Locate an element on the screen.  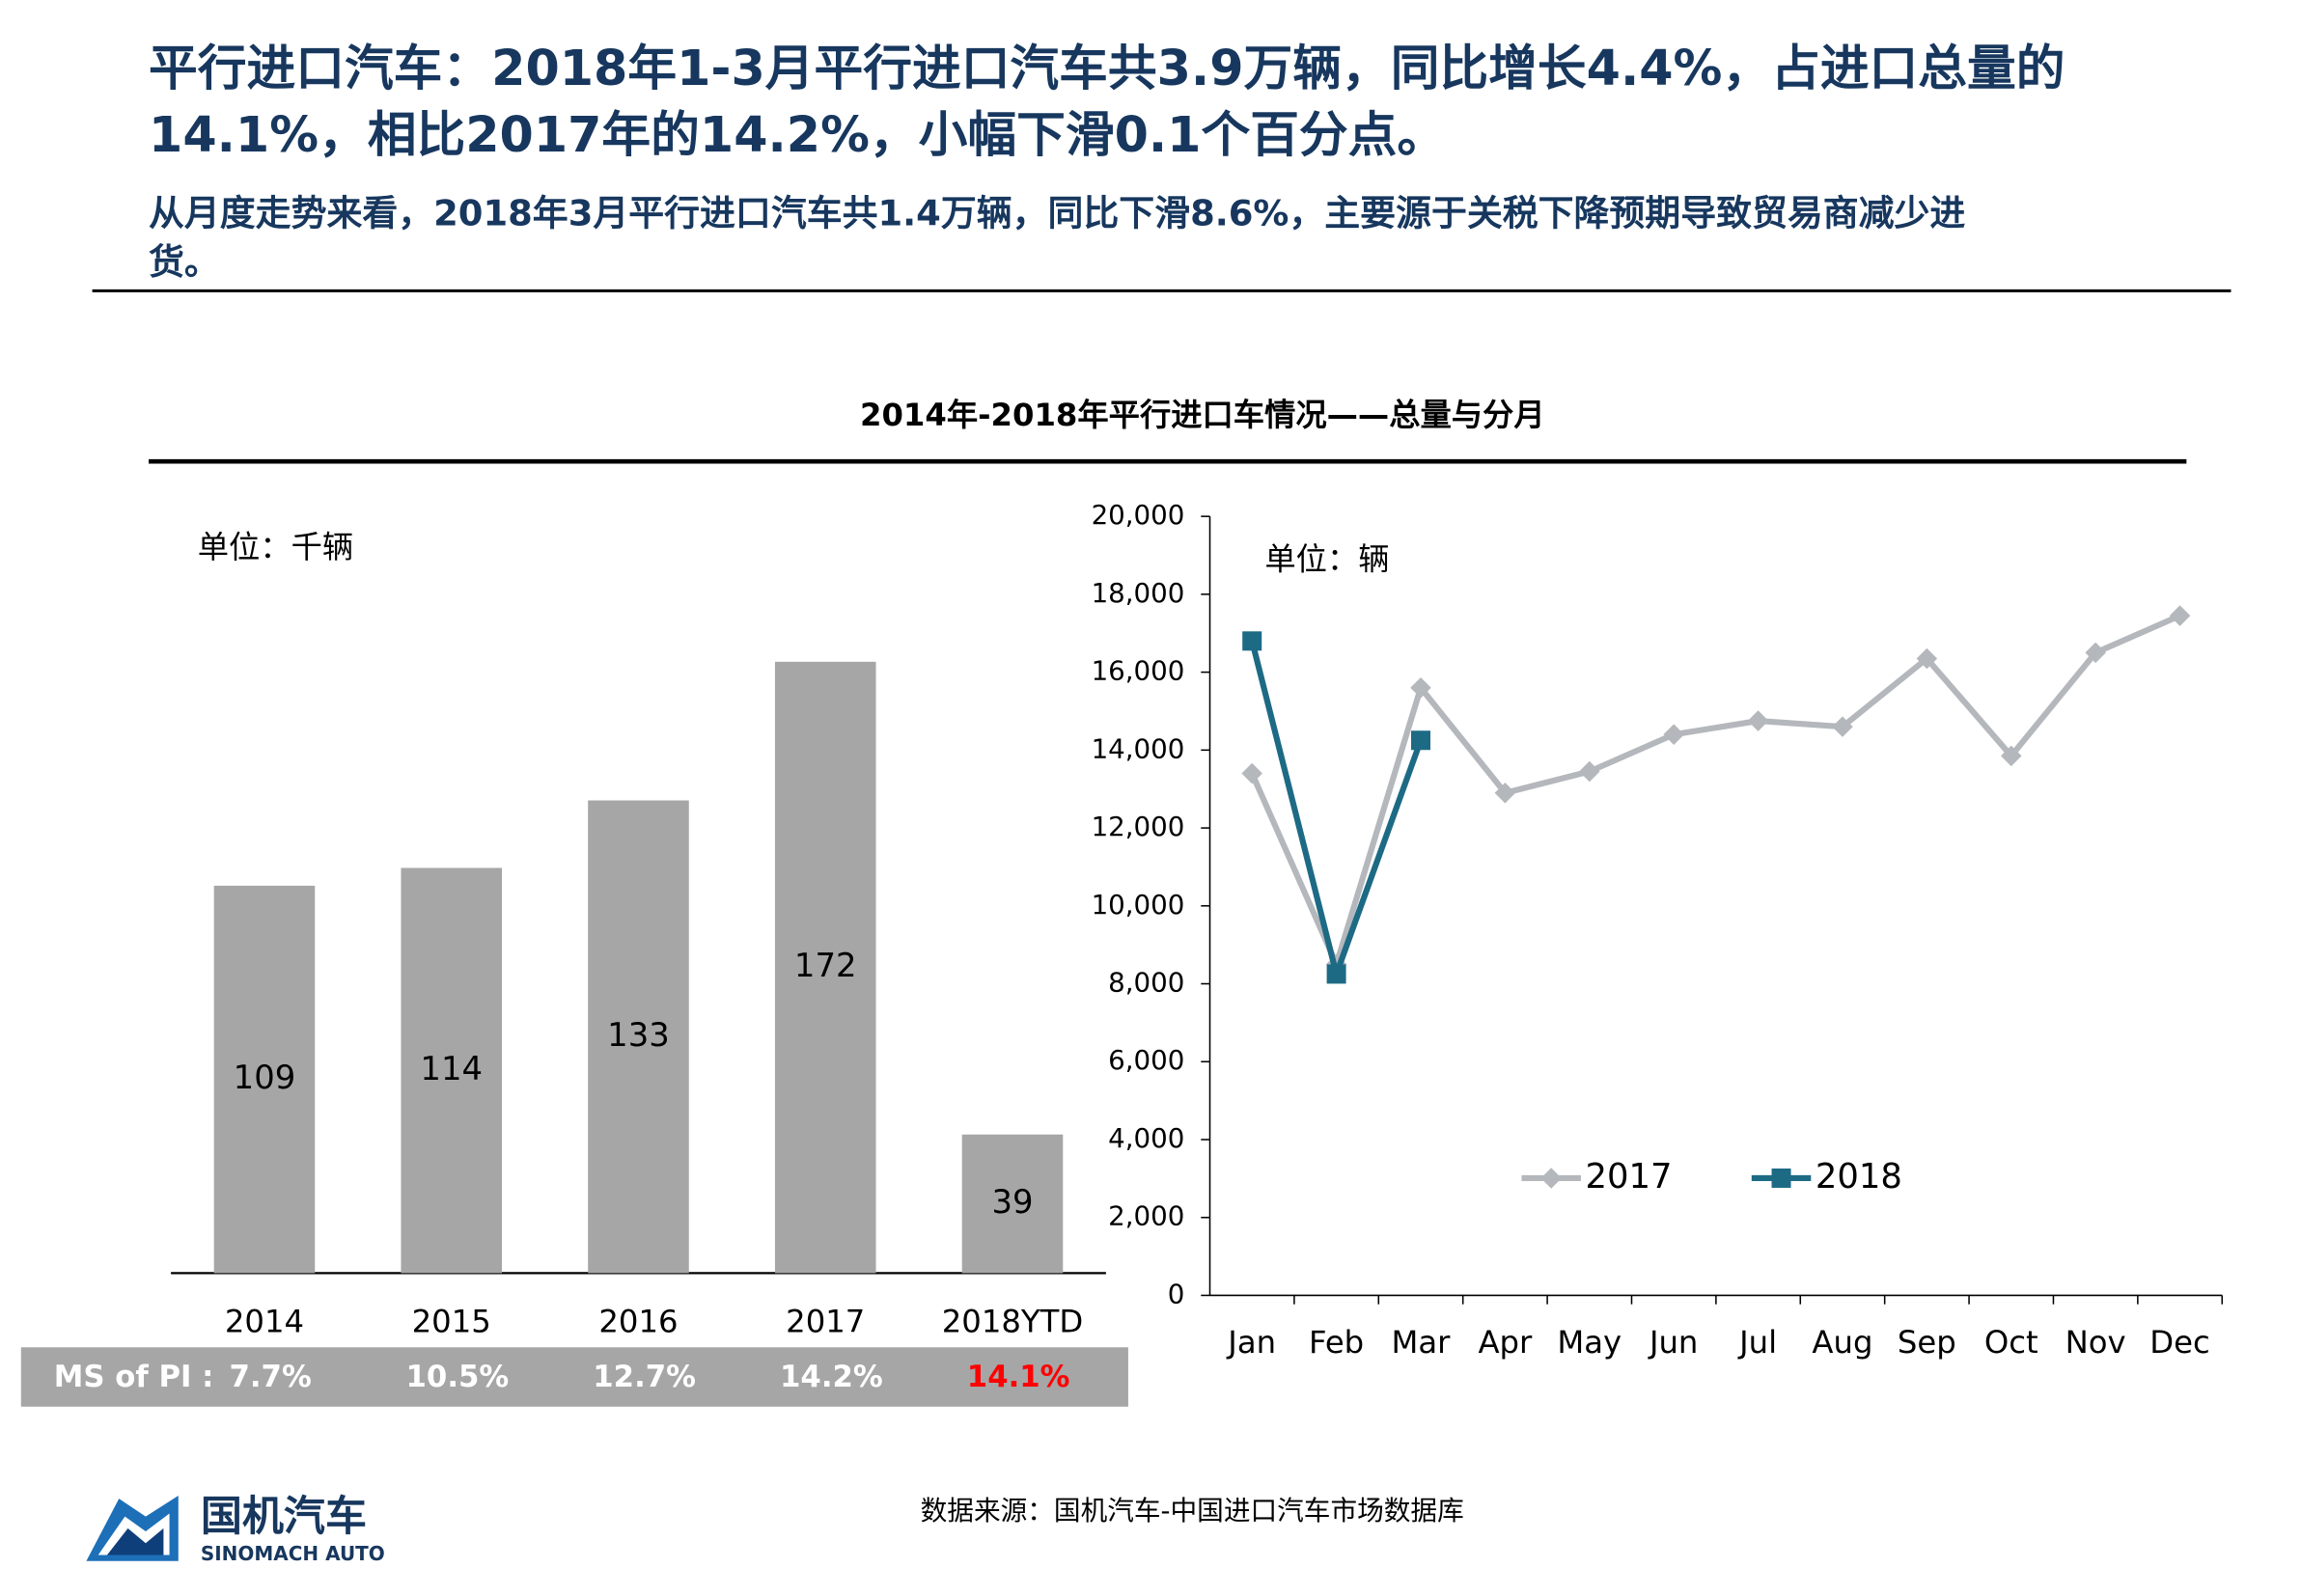
bar-value-label: 172 is located at coordinates (825, 966).